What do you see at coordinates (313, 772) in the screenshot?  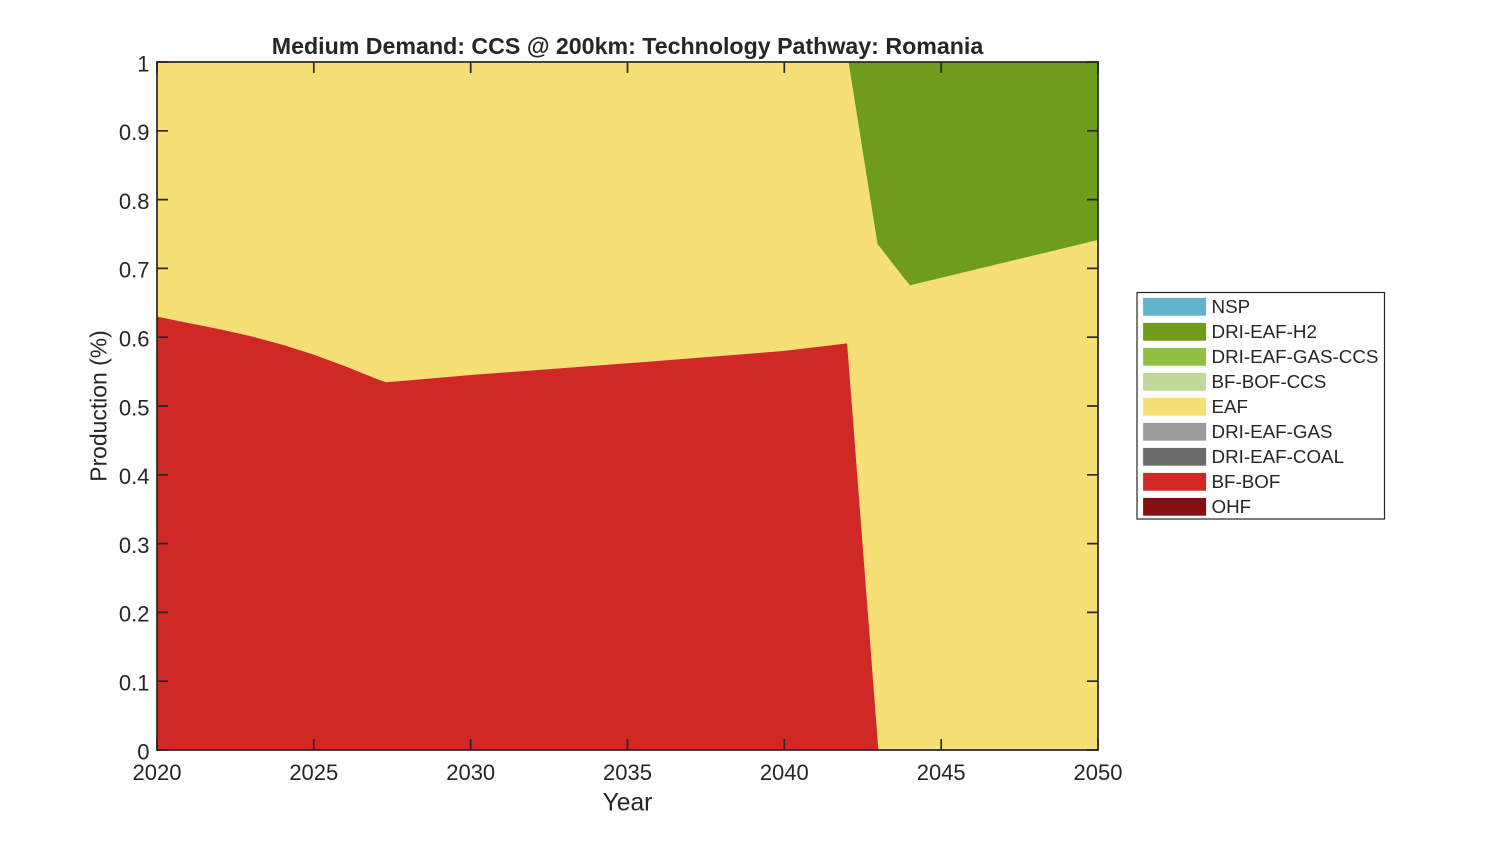 I see `svg-text: 2025` at bounding box center [313, 772].